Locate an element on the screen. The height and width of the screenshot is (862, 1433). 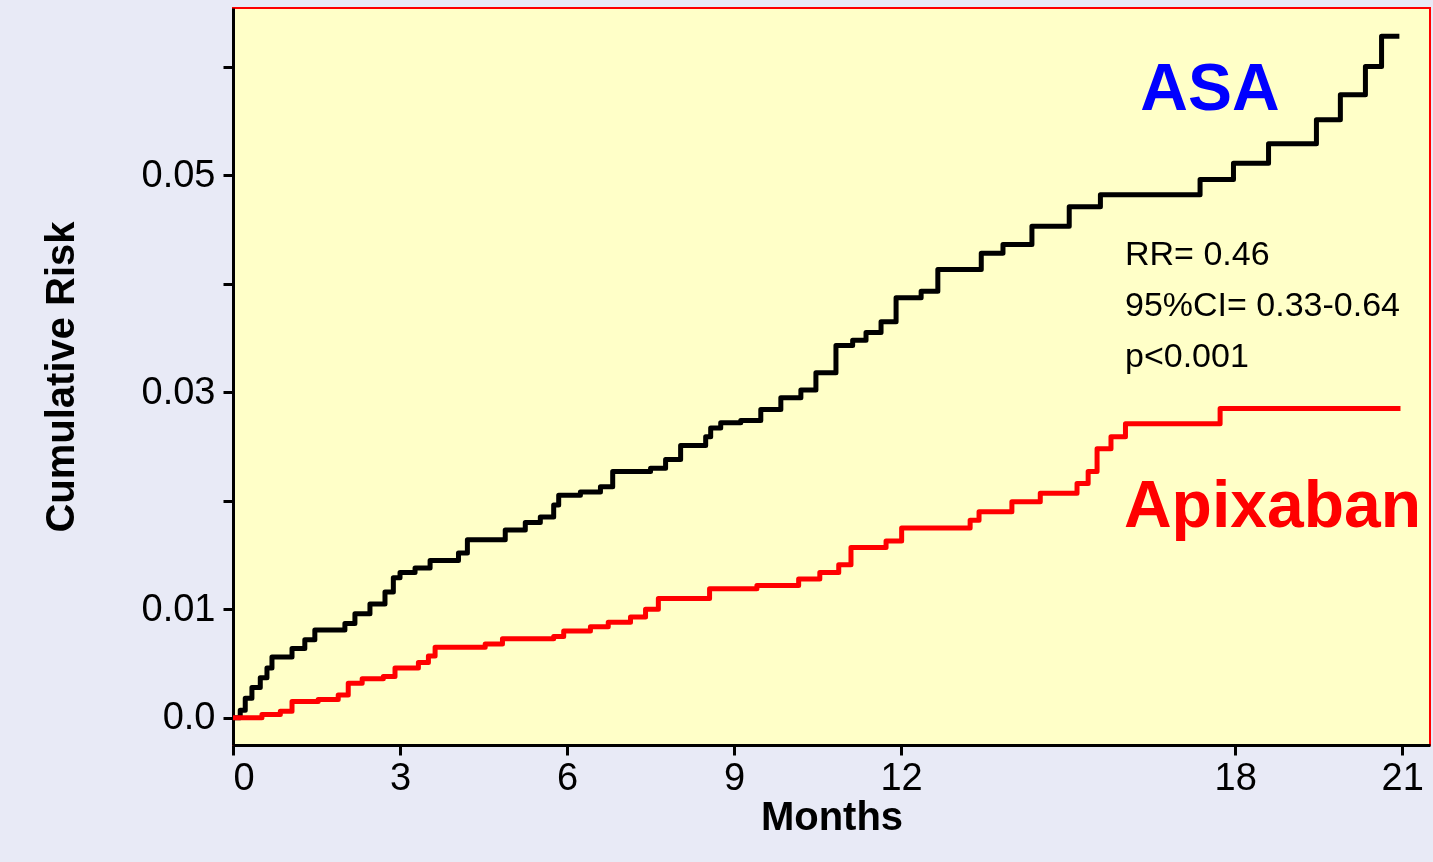
series-label: ASA is located at coordinates (1210, 87).